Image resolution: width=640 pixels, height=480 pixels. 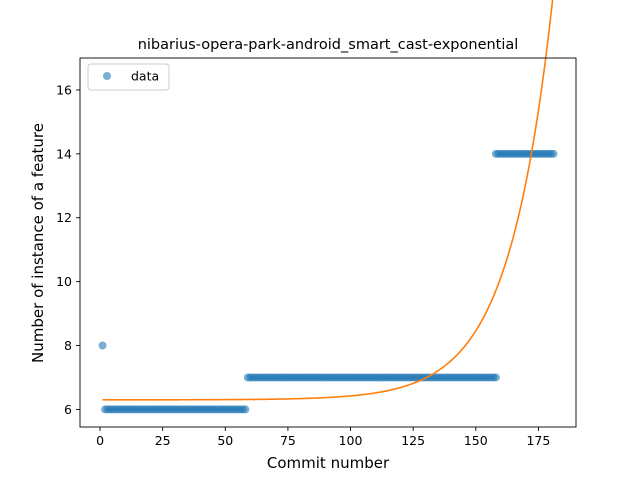 I want to click on y-tick-label: 6, so click(x=68, y=409).